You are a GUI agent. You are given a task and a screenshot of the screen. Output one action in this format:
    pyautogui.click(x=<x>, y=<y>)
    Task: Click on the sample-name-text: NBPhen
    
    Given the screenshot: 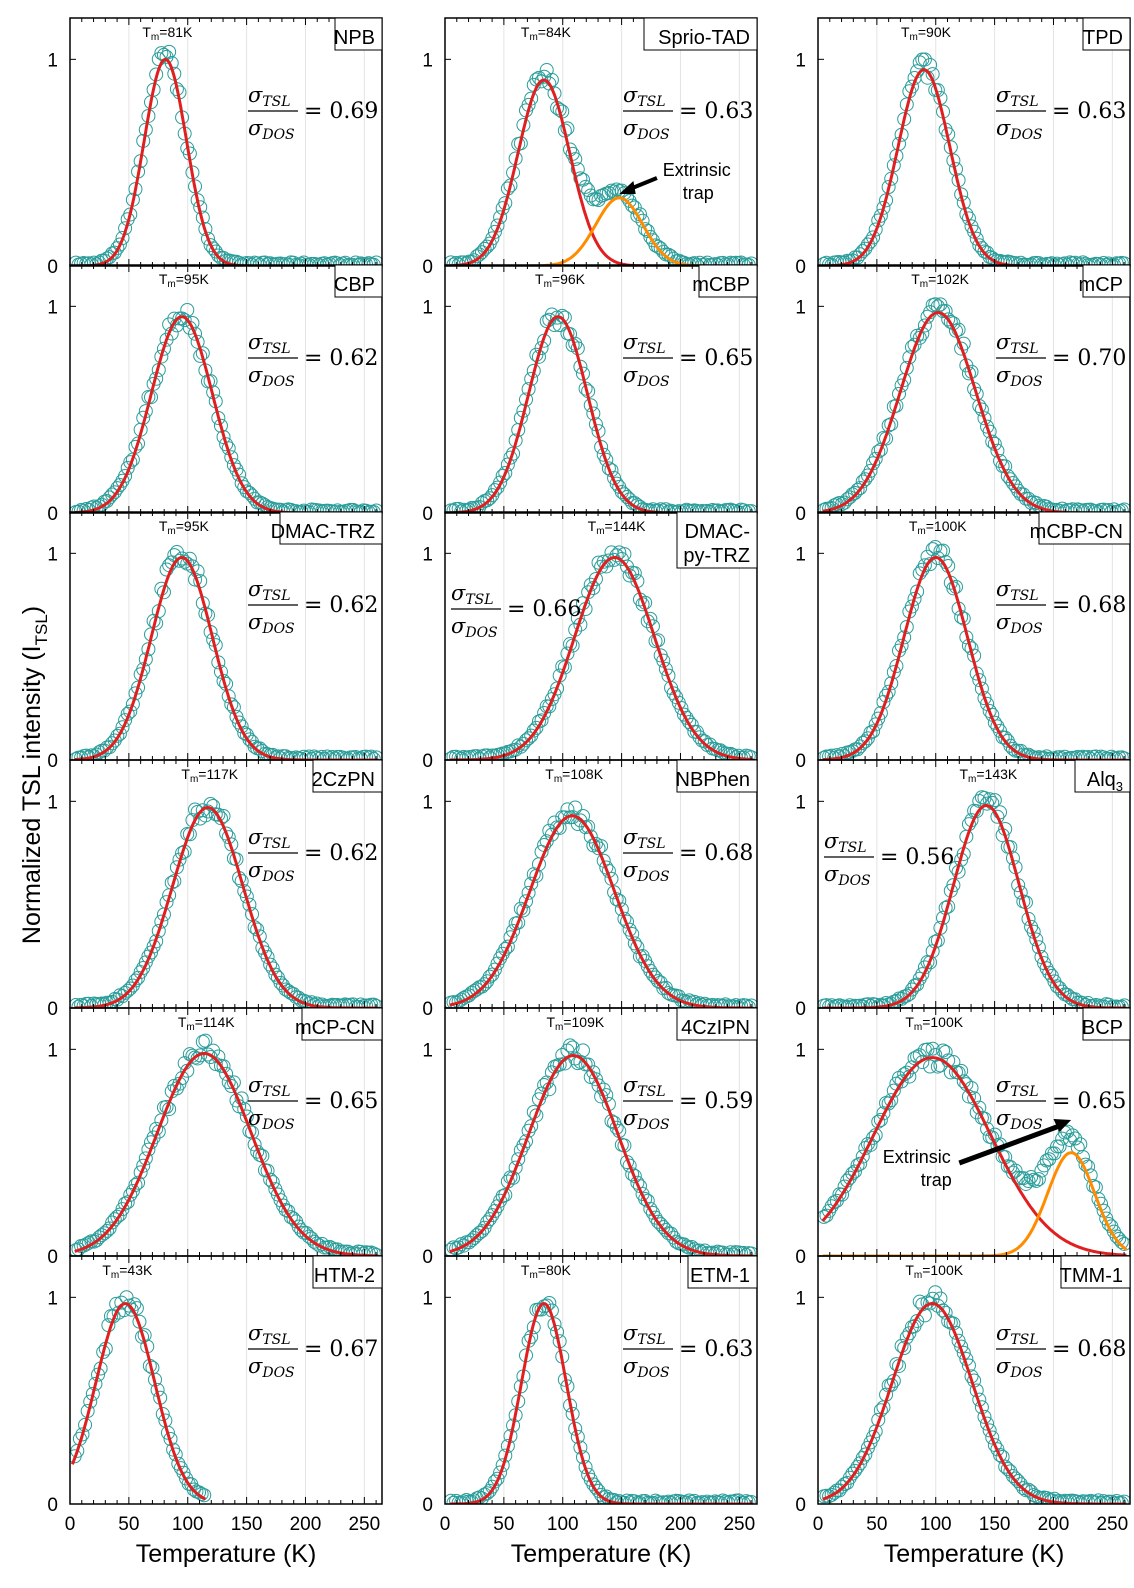 What is the action you would take?
    pyautogui.click(x=713, y=780)
    